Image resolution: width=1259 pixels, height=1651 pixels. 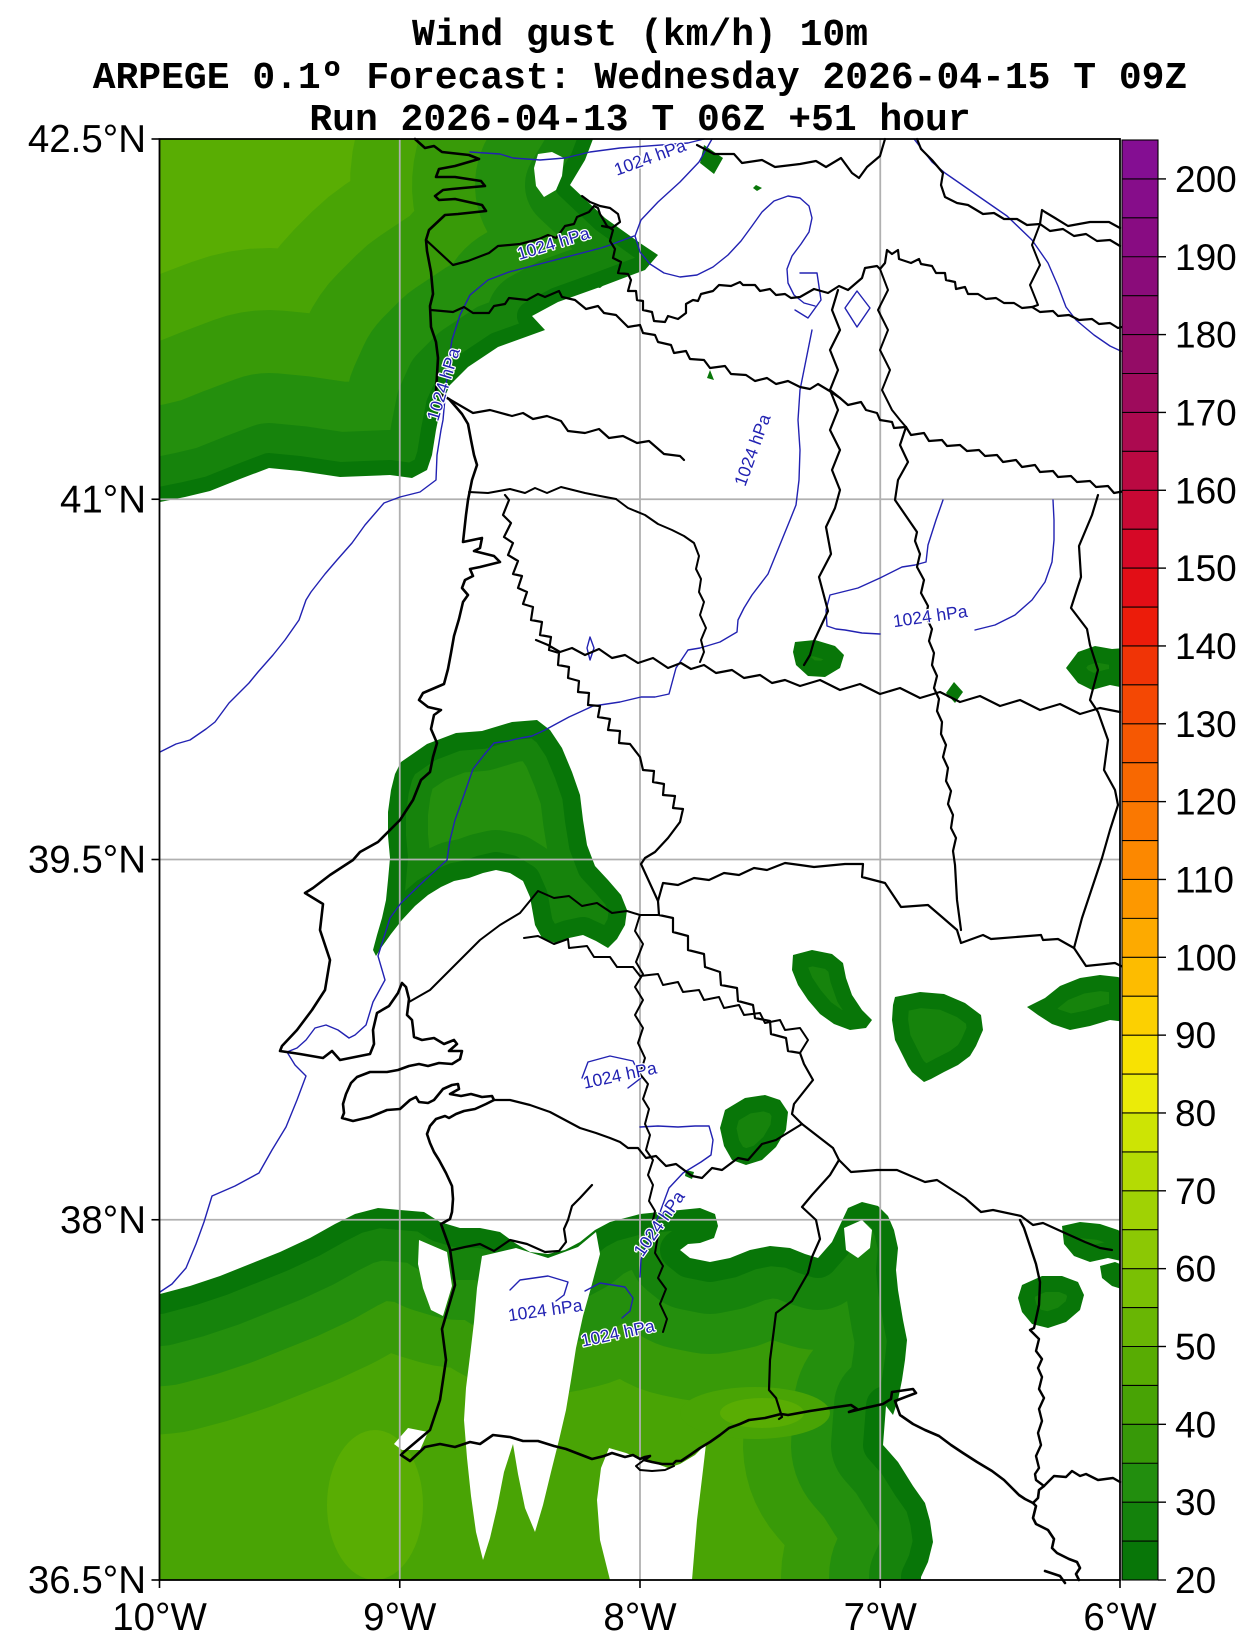 I want to click on svg-text: 36.5°N, so click(x=87, y=1580).